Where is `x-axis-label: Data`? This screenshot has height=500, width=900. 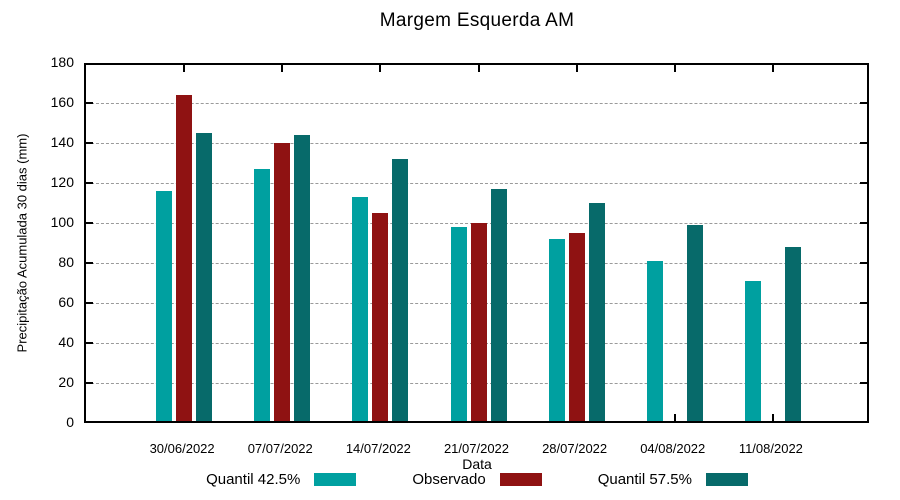 x-axis-label: Data is located at coordinates (477, 464).